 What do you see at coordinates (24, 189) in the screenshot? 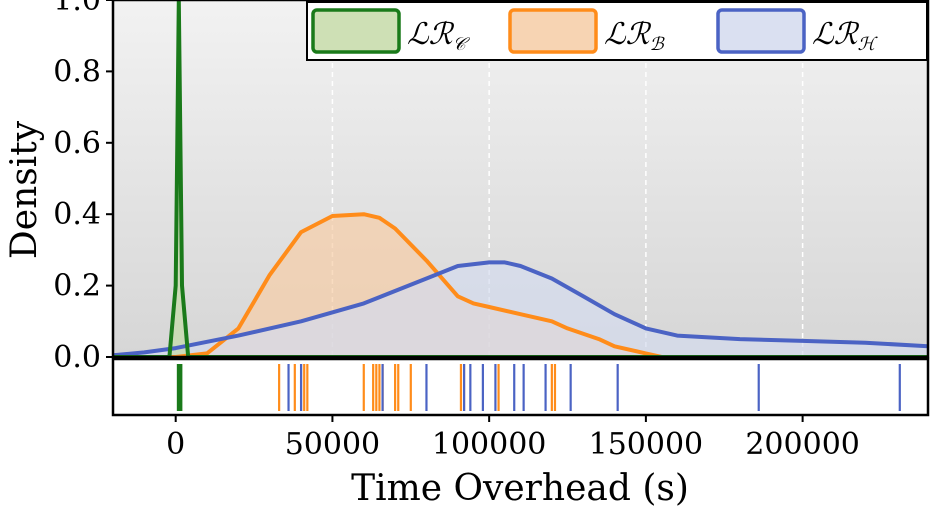
I see `y-axis-title: Density` at bounding box center [24, 189].